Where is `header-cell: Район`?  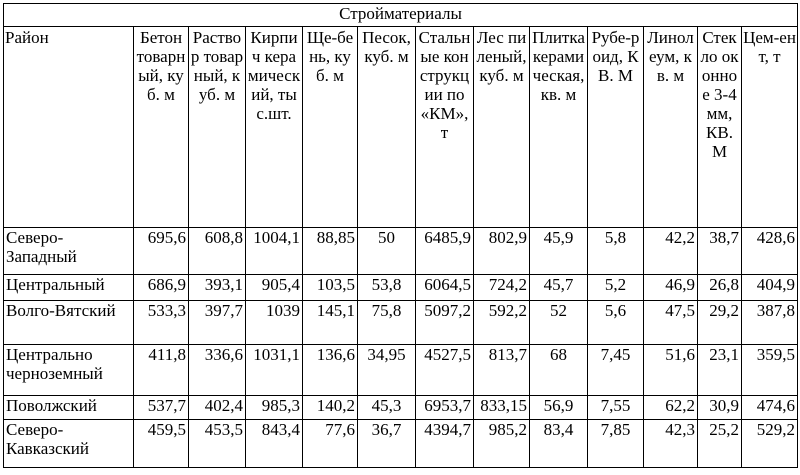
header-cell: Район is located at coordinates (68, 127).